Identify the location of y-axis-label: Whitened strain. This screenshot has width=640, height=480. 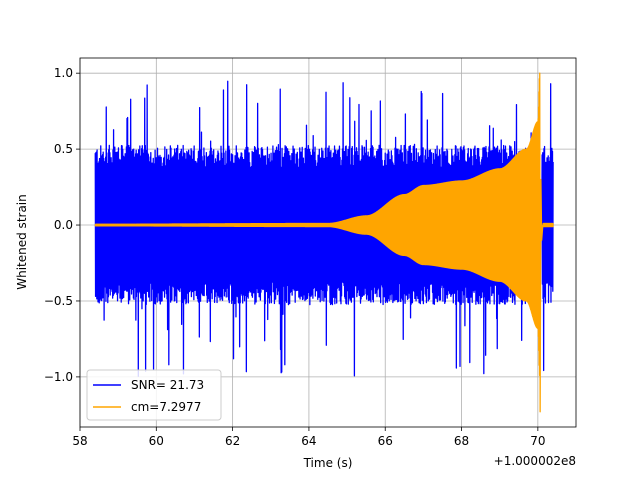
(22, 242).